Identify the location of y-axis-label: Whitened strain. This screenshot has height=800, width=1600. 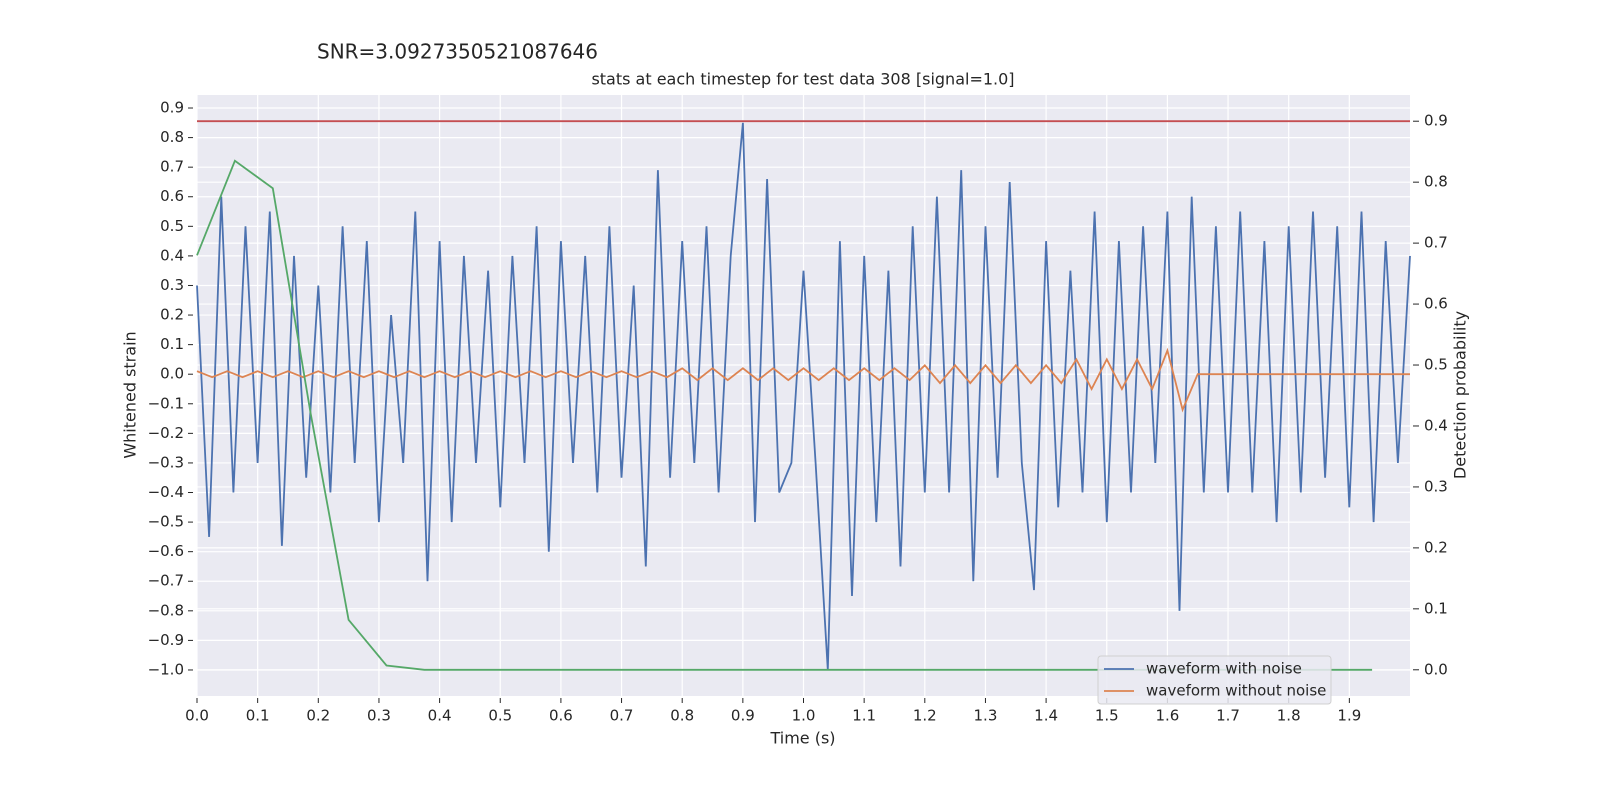
(130, 394).